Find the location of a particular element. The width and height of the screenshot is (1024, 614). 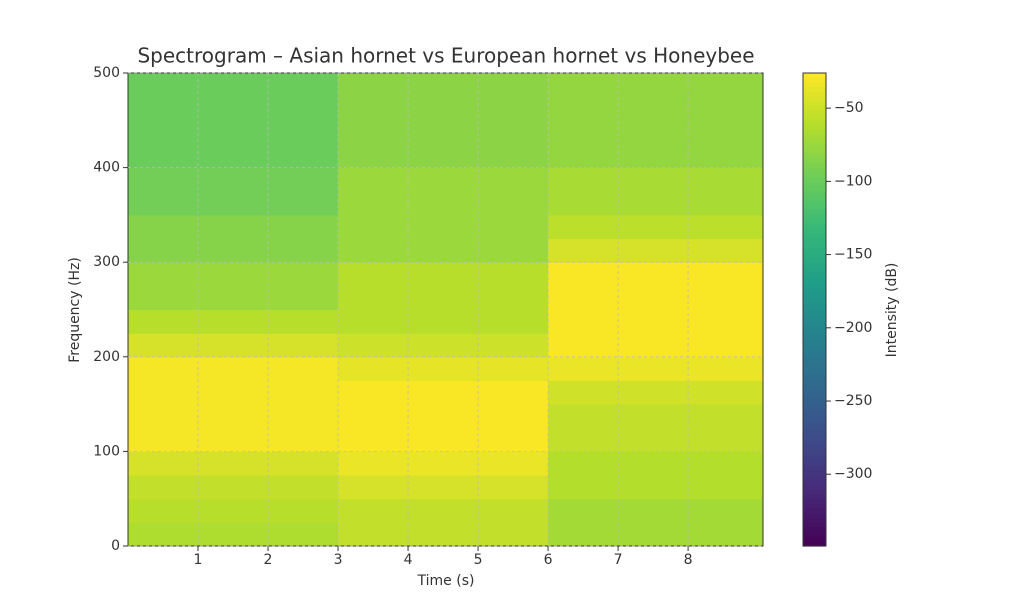

colorbar-tick-label: −50 is located at coordinates (849, 108).